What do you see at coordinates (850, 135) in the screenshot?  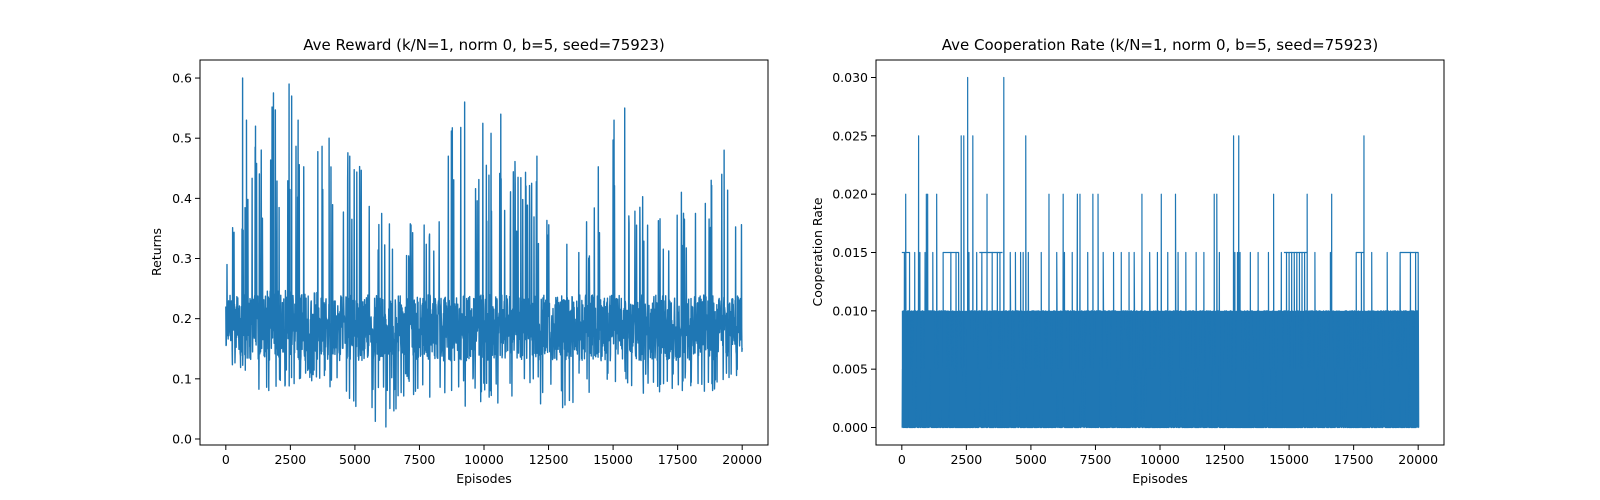 I see `cooperation-y-tick-label: 0.025` at bounding box center [850, 135].